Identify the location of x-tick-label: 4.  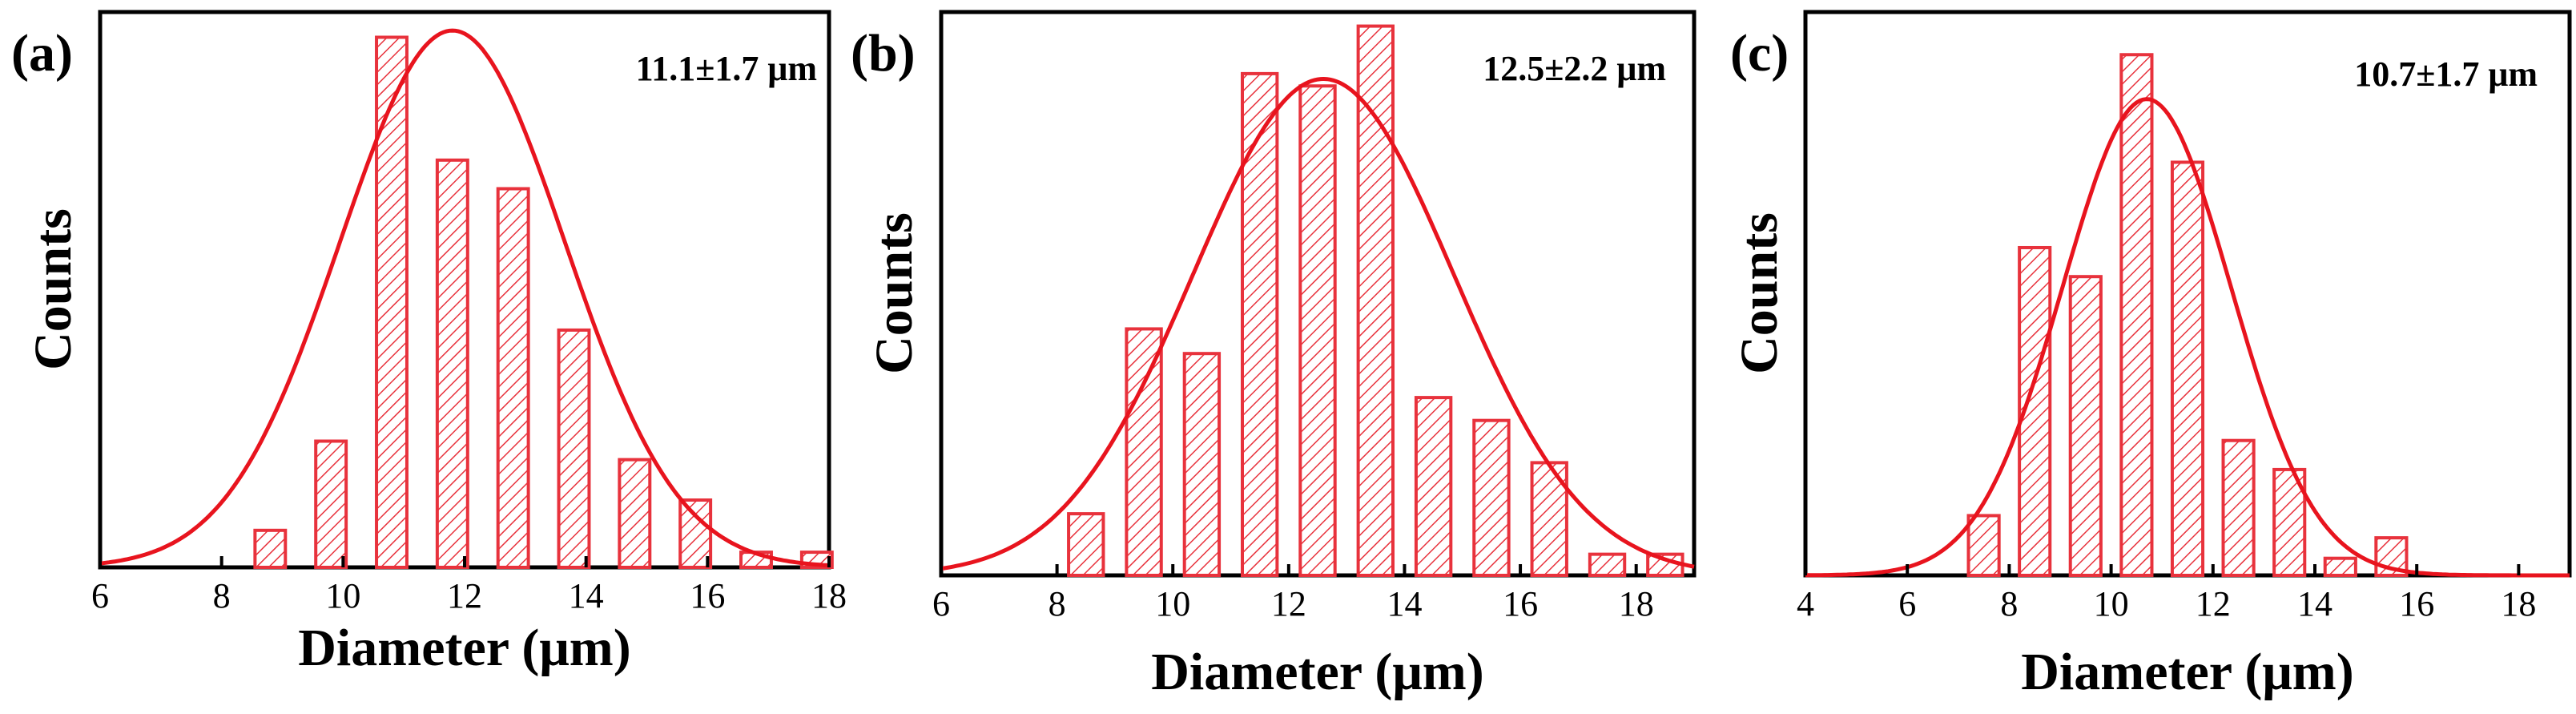
(1805, 603).